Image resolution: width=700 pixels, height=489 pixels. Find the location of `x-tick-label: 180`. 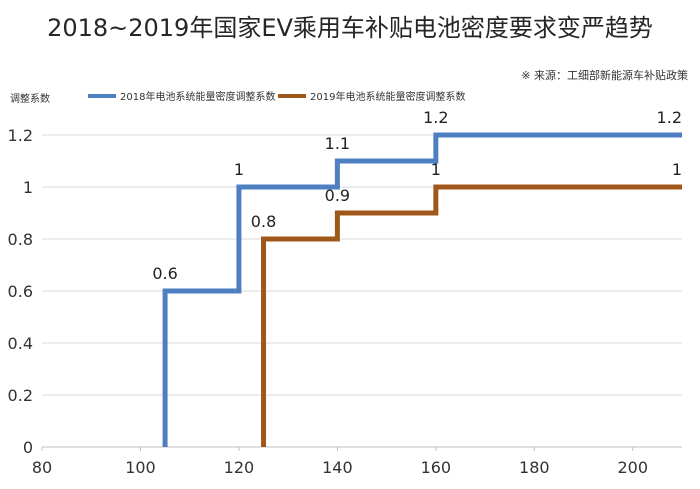

x-tick-label: 180 is located at coordinates (534, 467).